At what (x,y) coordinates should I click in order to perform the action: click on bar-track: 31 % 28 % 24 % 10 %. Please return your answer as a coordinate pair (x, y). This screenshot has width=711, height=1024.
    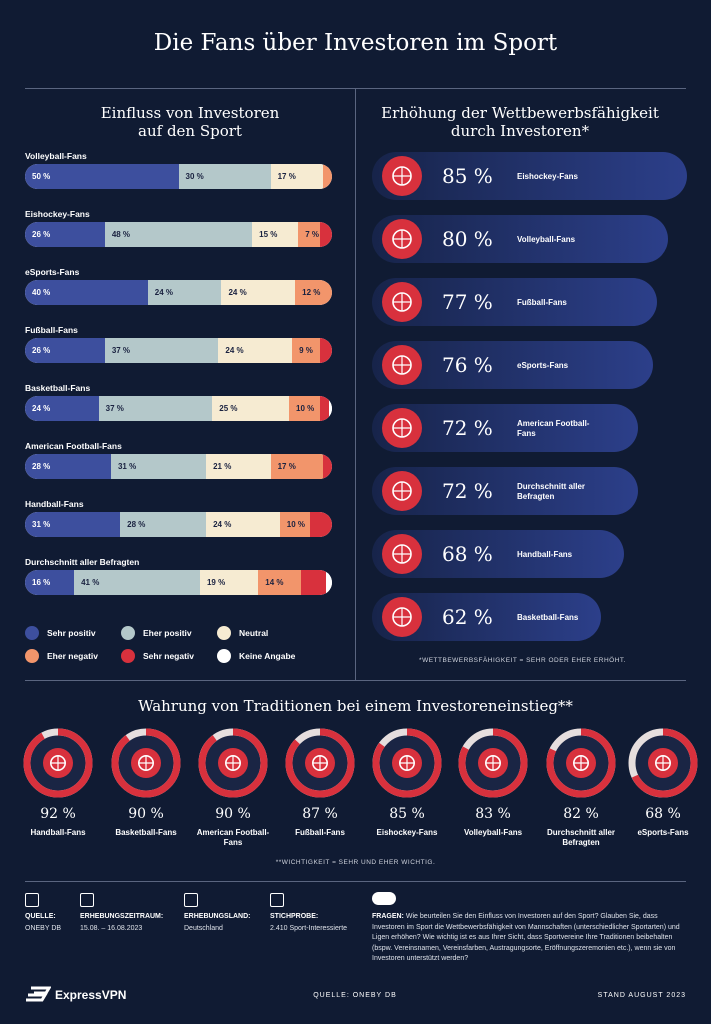
    Looking at the image, I should click on (178, 524).